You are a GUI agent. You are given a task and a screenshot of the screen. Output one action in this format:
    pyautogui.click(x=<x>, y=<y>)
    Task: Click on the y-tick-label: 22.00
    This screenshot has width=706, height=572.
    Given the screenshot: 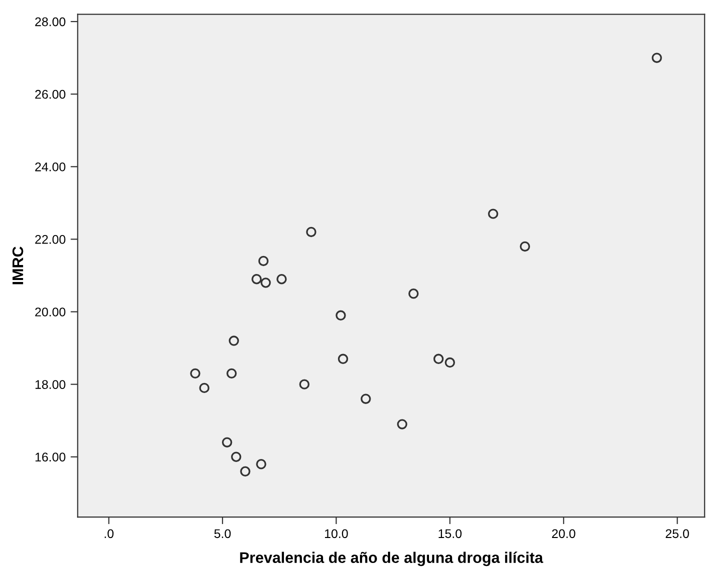 What is the action you would take?
    pyautogui.click(x=50, y=239)
    